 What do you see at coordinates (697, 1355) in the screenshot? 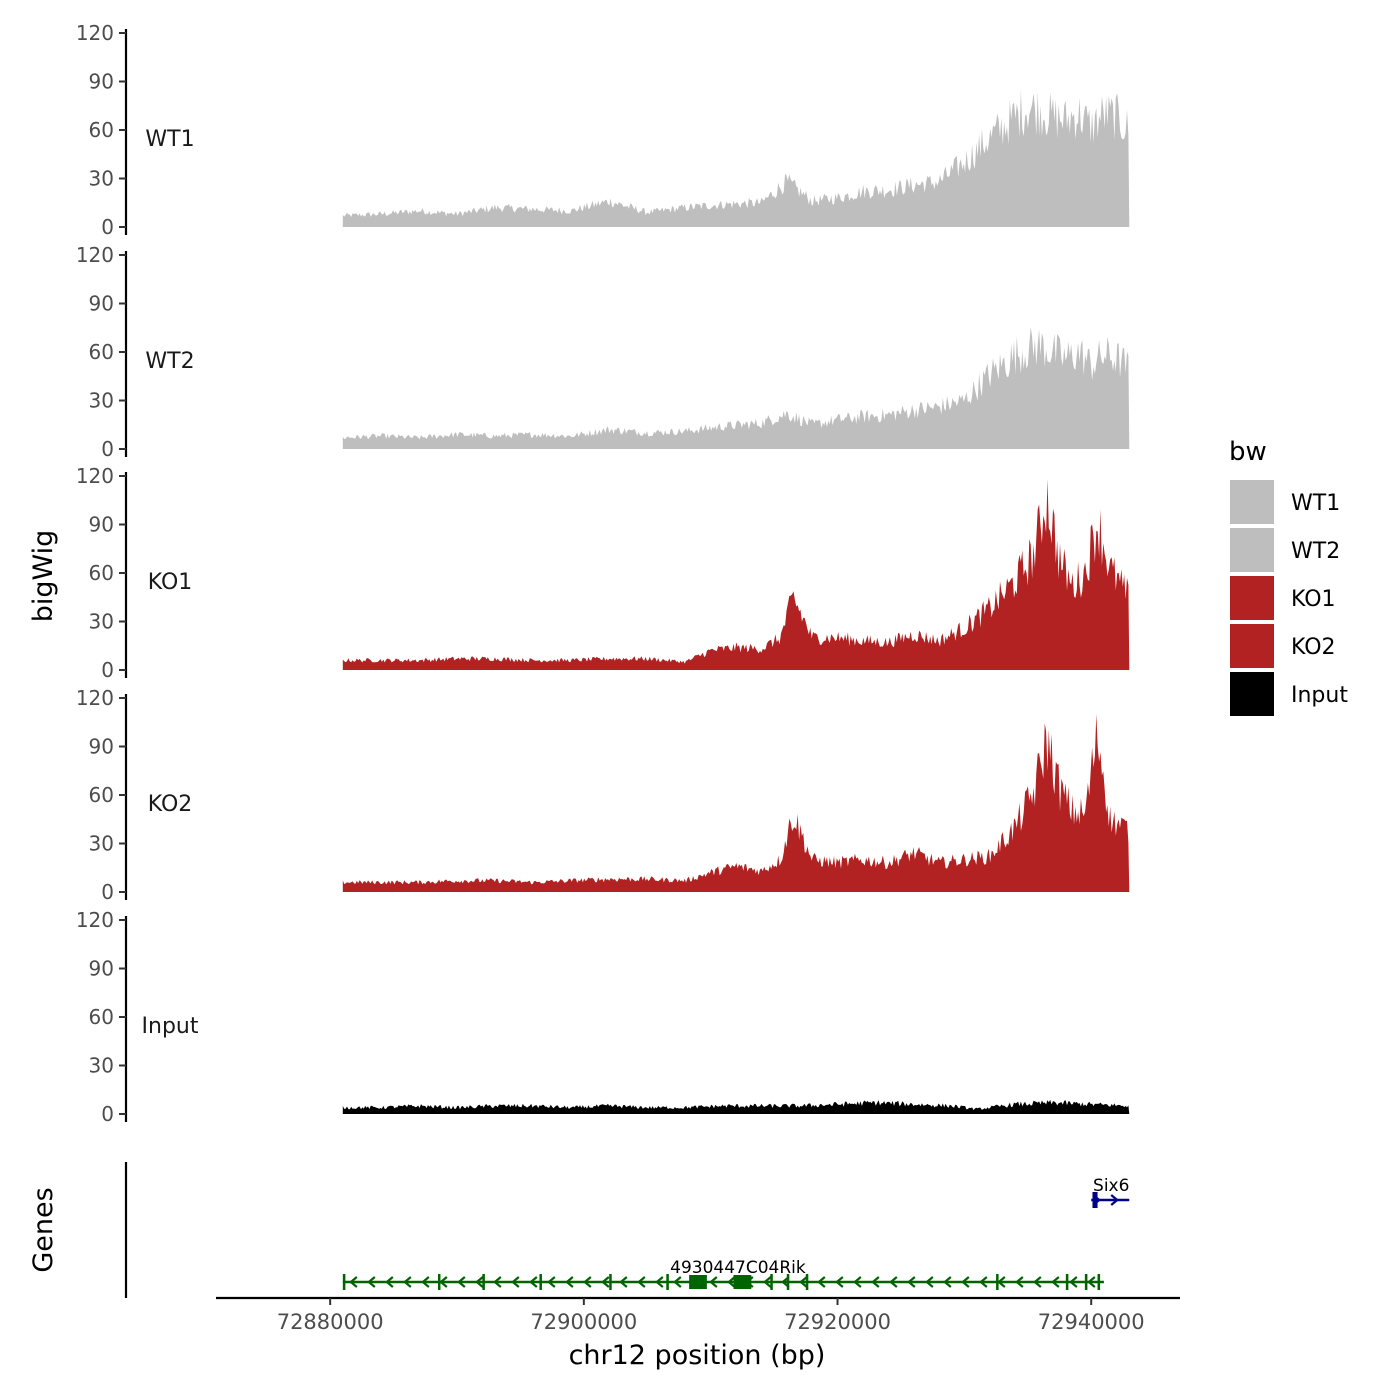
I see `x-axis-title: chr12 position (bp)` at bounding box center [697, 1355].